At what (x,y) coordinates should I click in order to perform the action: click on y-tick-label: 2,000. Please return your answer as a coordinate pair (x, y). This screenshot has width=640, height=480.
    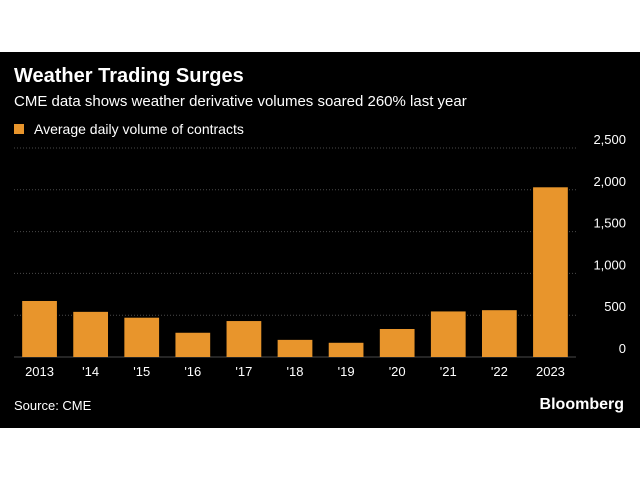
    Looking at the image, I should click on (609, 181).